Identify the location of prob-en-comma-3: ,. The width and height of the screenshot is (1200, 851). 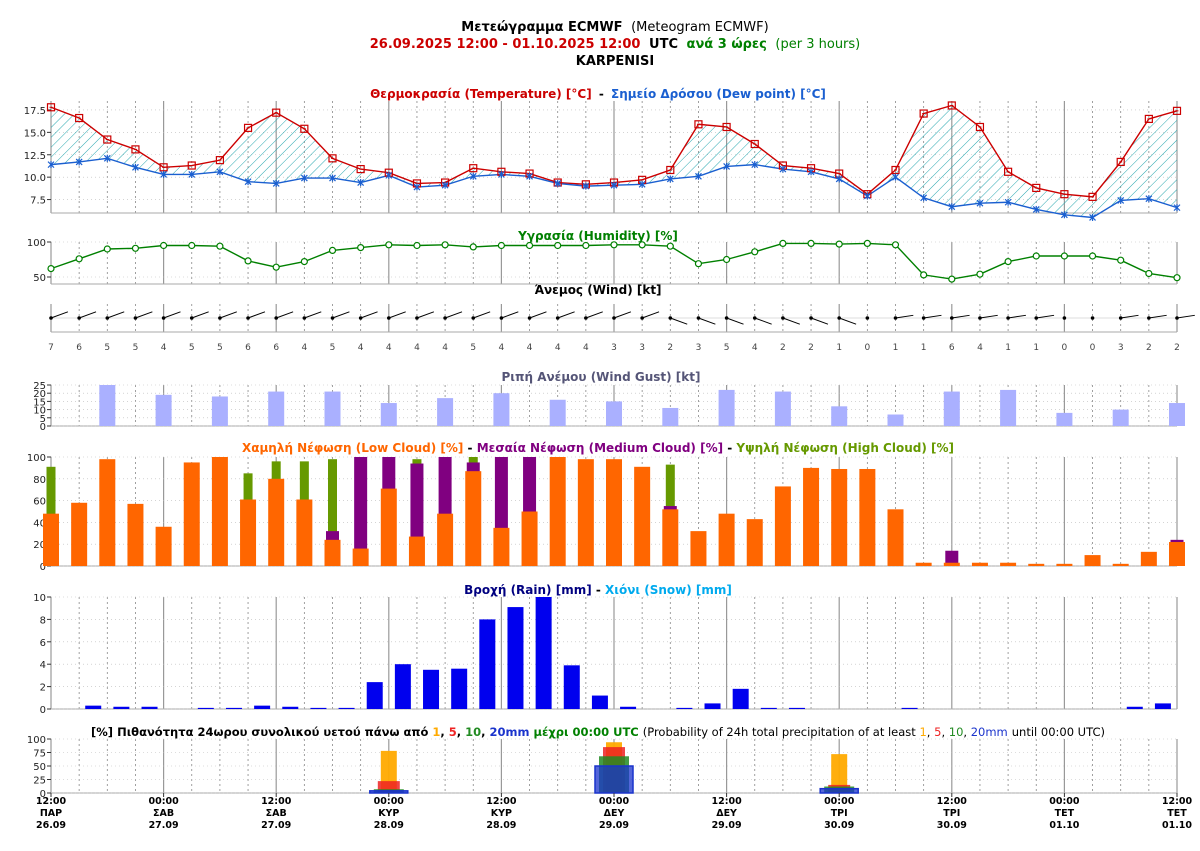
(966, 732).